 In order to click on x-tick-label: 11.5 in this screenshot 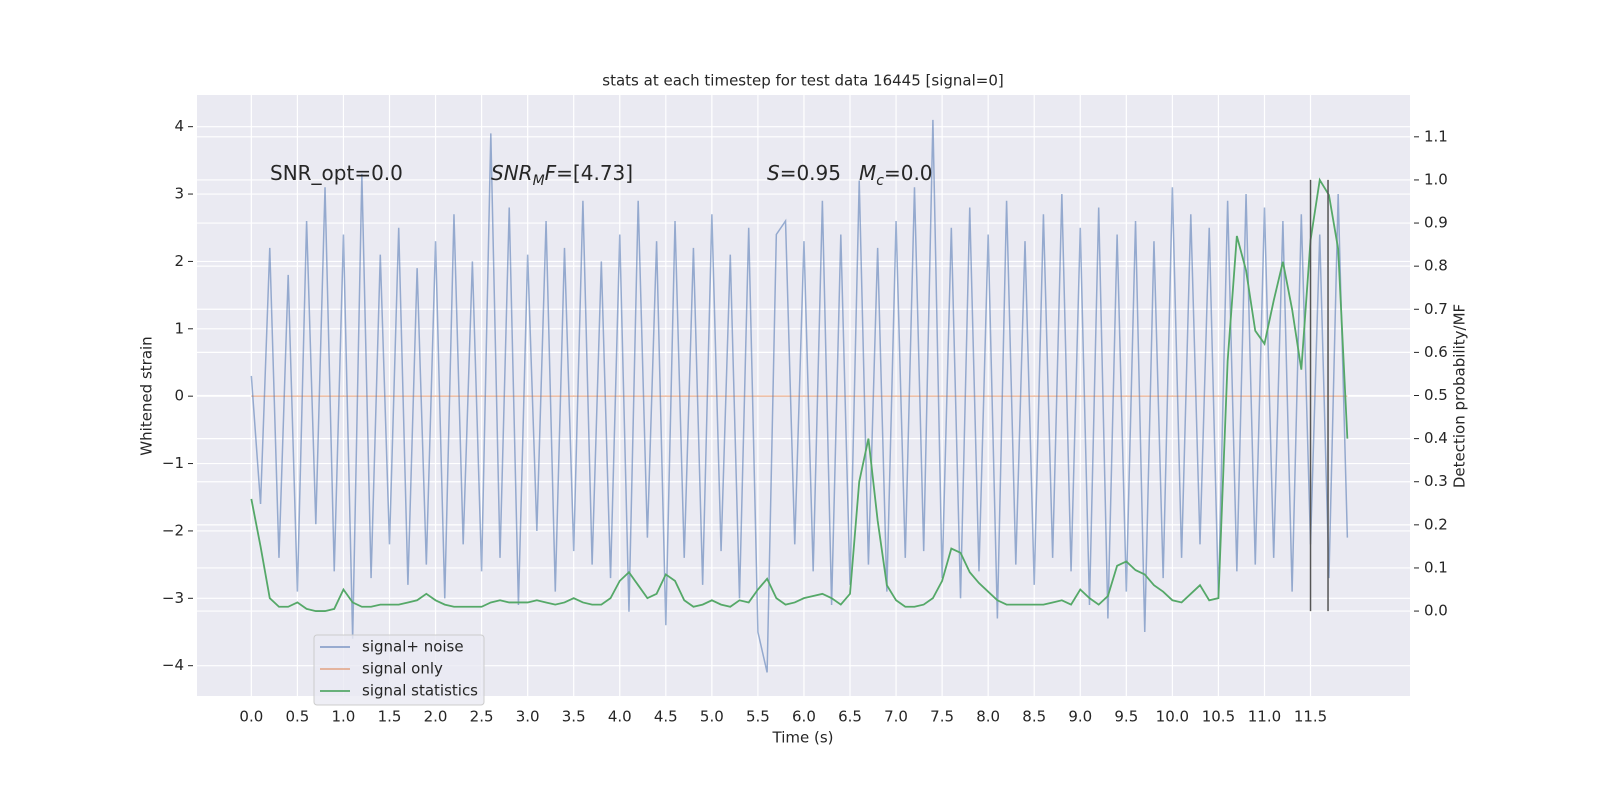, I will do `click(1310, 717)`.